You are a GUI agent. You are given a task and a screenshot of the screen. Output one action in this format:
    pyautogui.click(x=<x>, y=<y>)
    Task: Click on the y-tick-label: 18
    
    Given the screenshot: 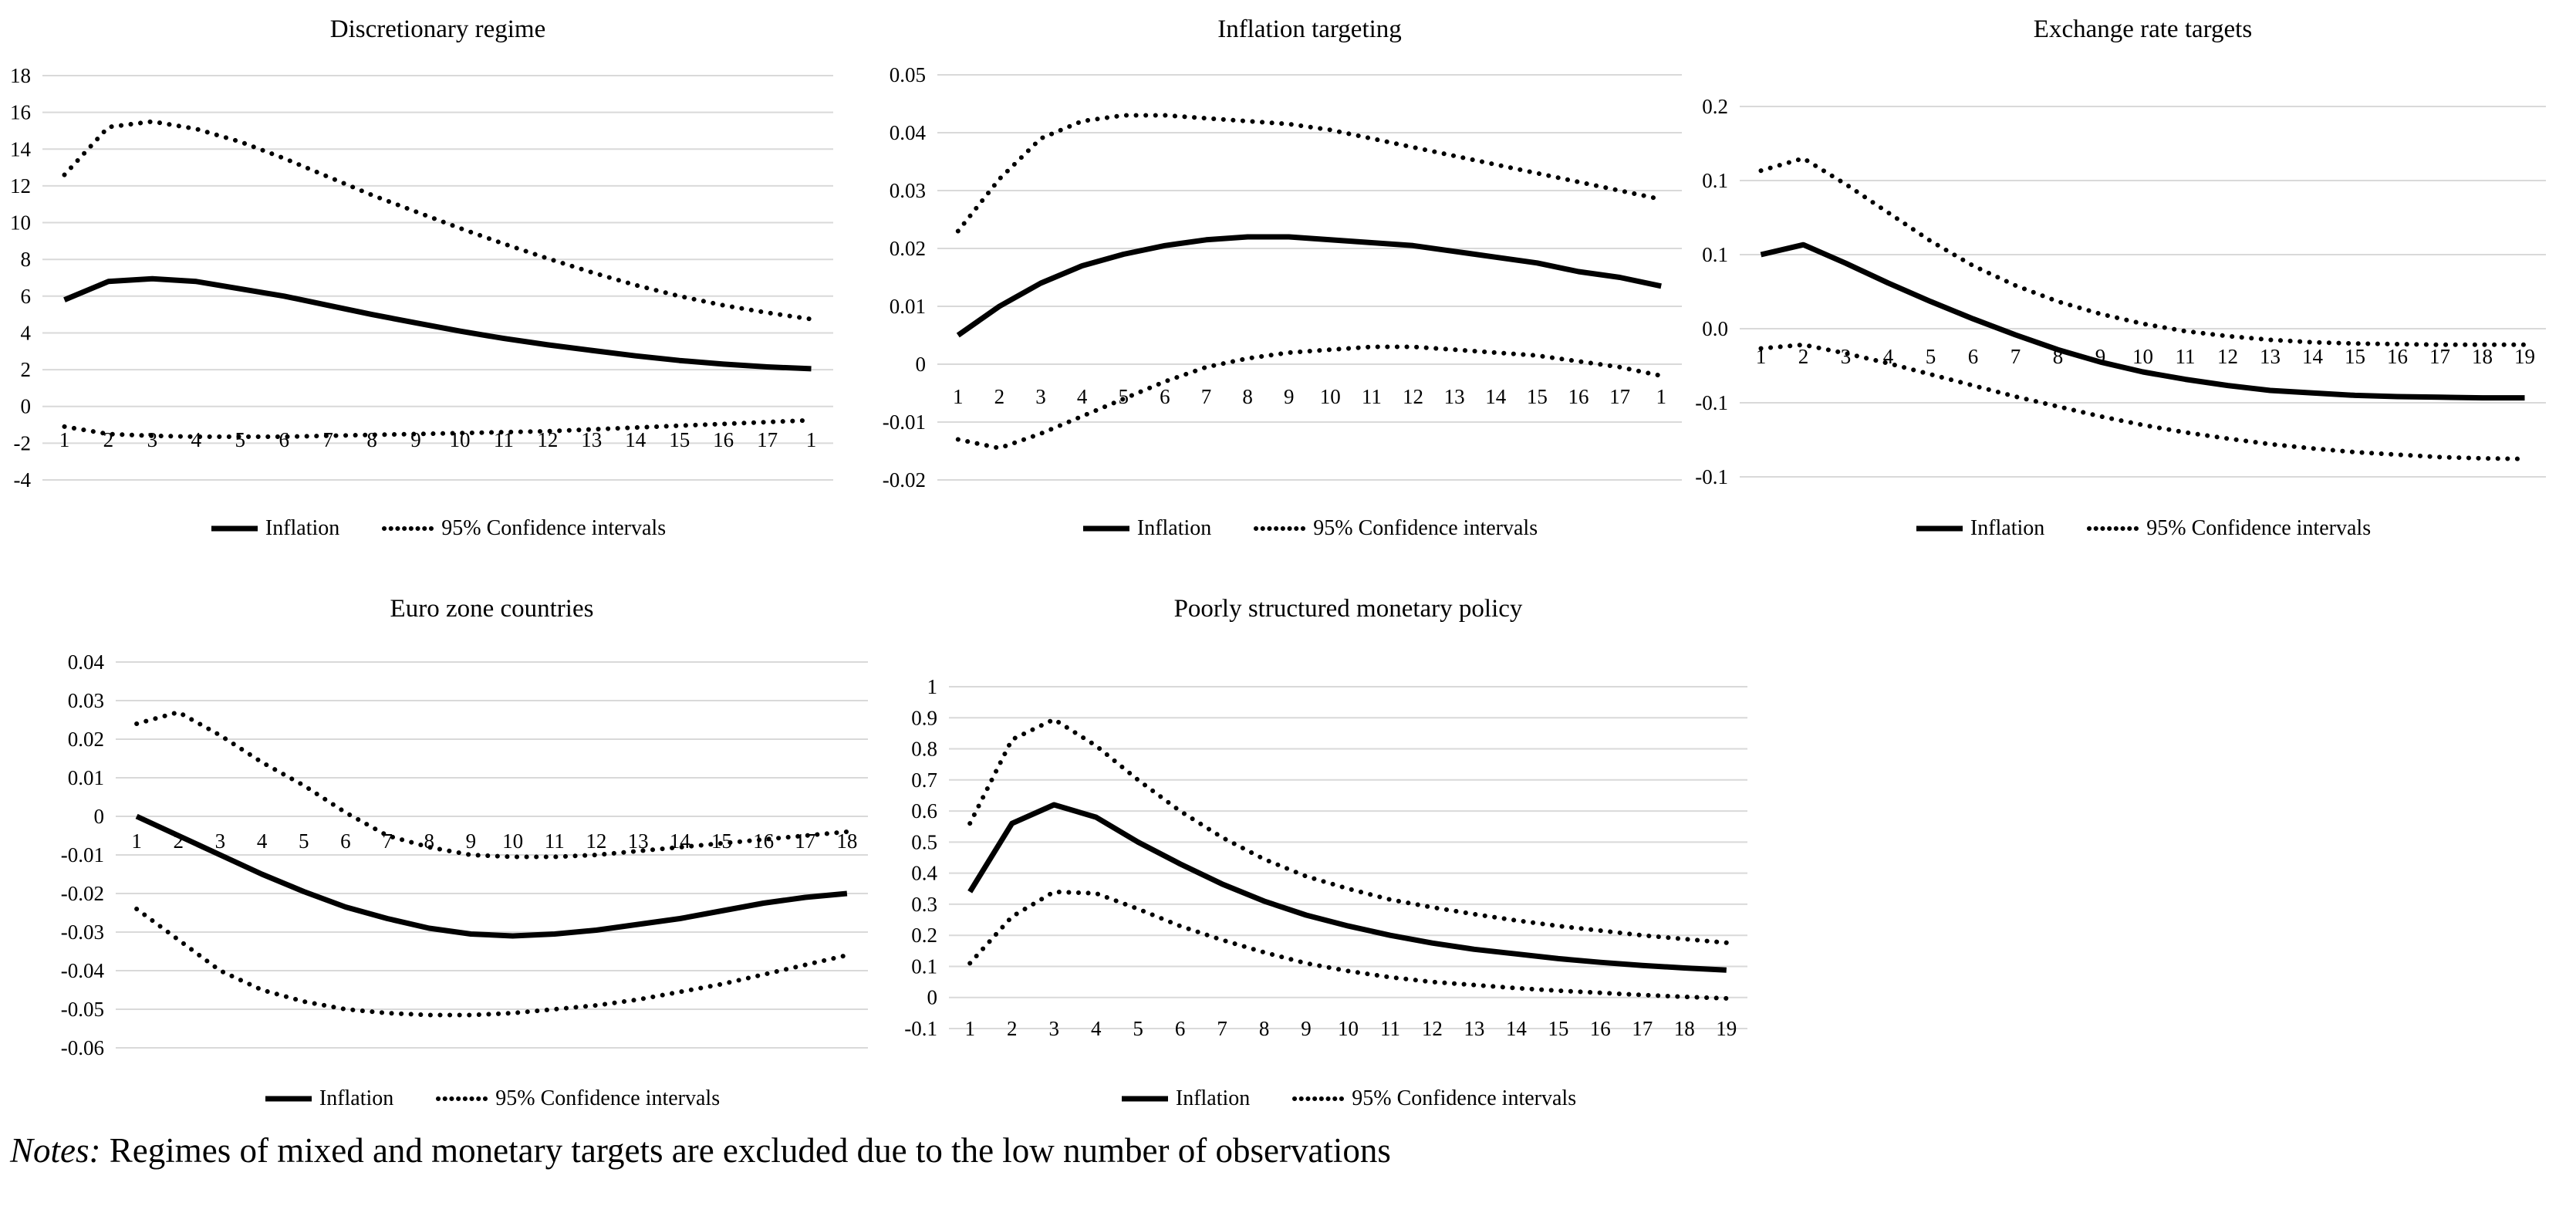 What is the action you would take?
    pyautogui.click(x=20, y=75)
    